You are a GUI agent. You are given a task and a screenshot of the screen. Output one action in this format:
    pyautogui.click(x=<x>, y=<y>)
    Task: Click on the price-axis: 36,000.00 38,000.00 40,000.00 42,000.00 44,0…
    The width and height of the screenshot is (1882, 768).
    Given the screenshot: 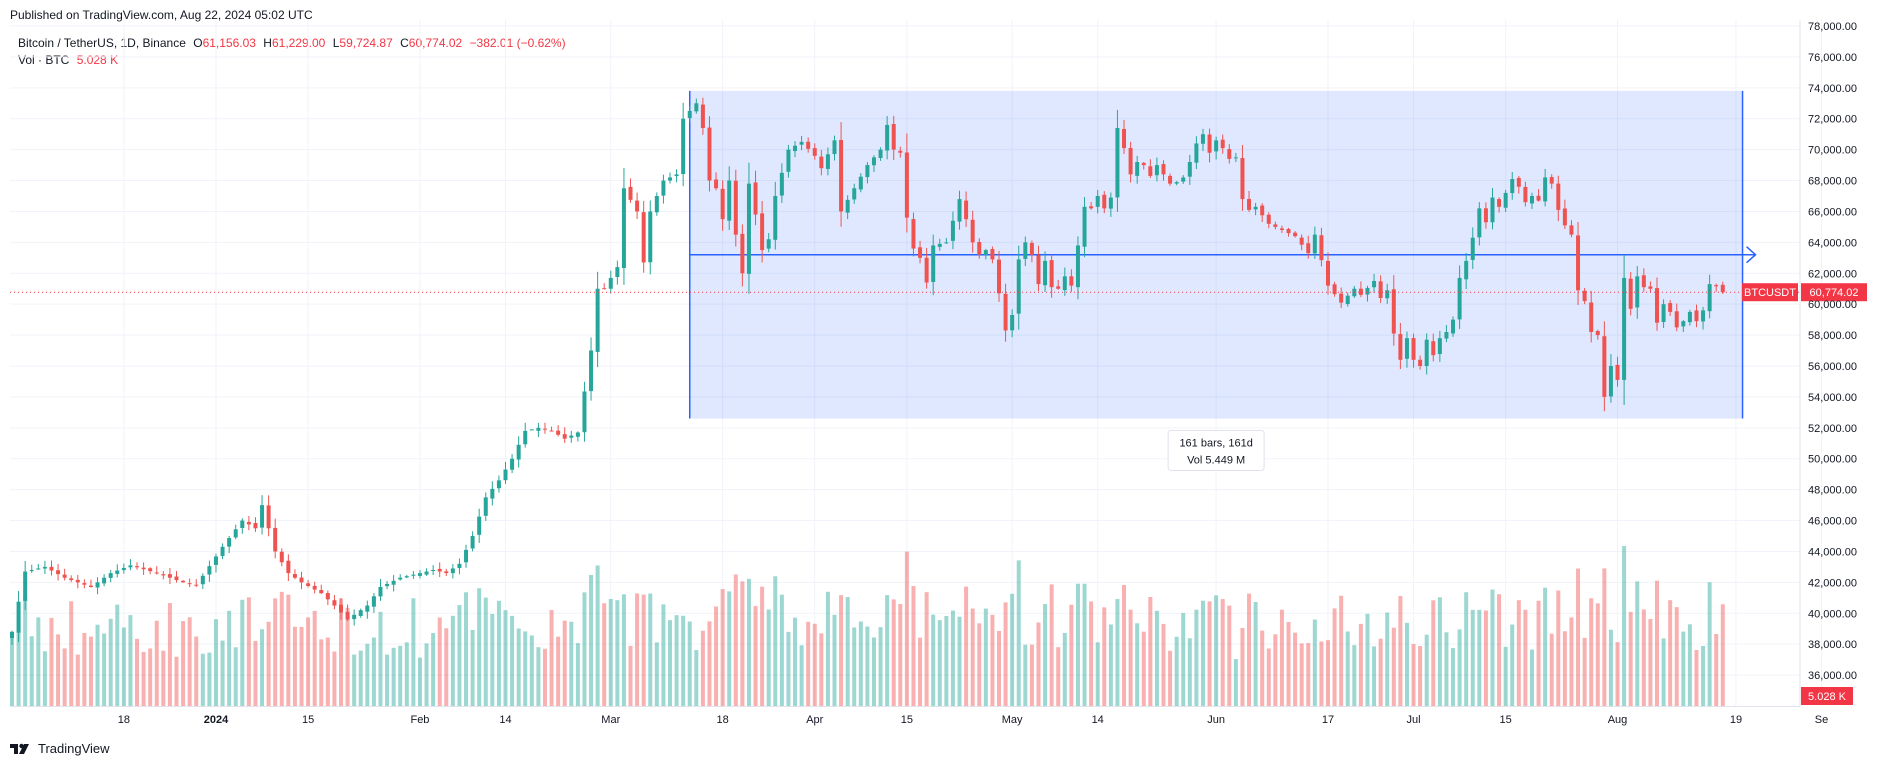 What is the action you would take?
    pyautogui.click(x=1832, y=351)
    